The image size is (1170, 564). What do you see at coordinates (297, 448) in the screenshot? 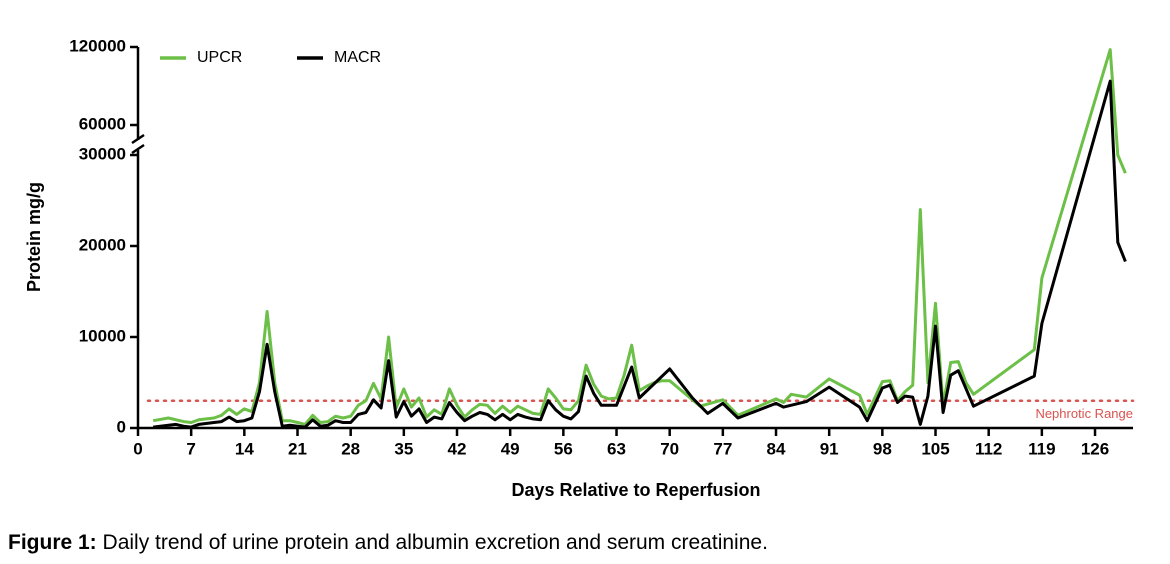
I see `x-tick-label: 21` at bounding box center [297, 448].